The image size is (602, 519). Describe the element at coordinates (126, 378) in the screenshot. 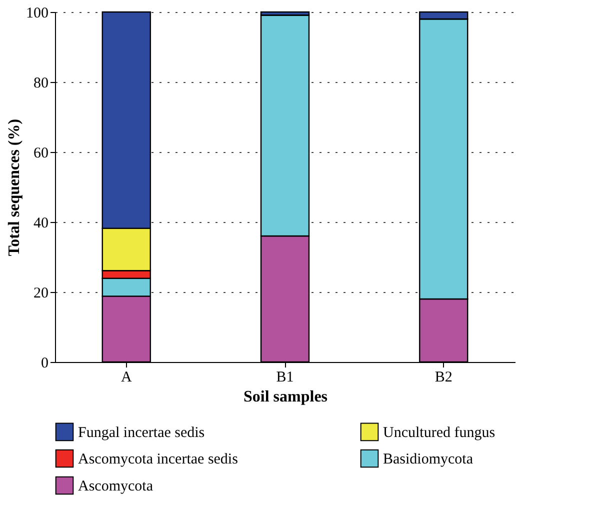

I see `x-tick-label: A` at that location.